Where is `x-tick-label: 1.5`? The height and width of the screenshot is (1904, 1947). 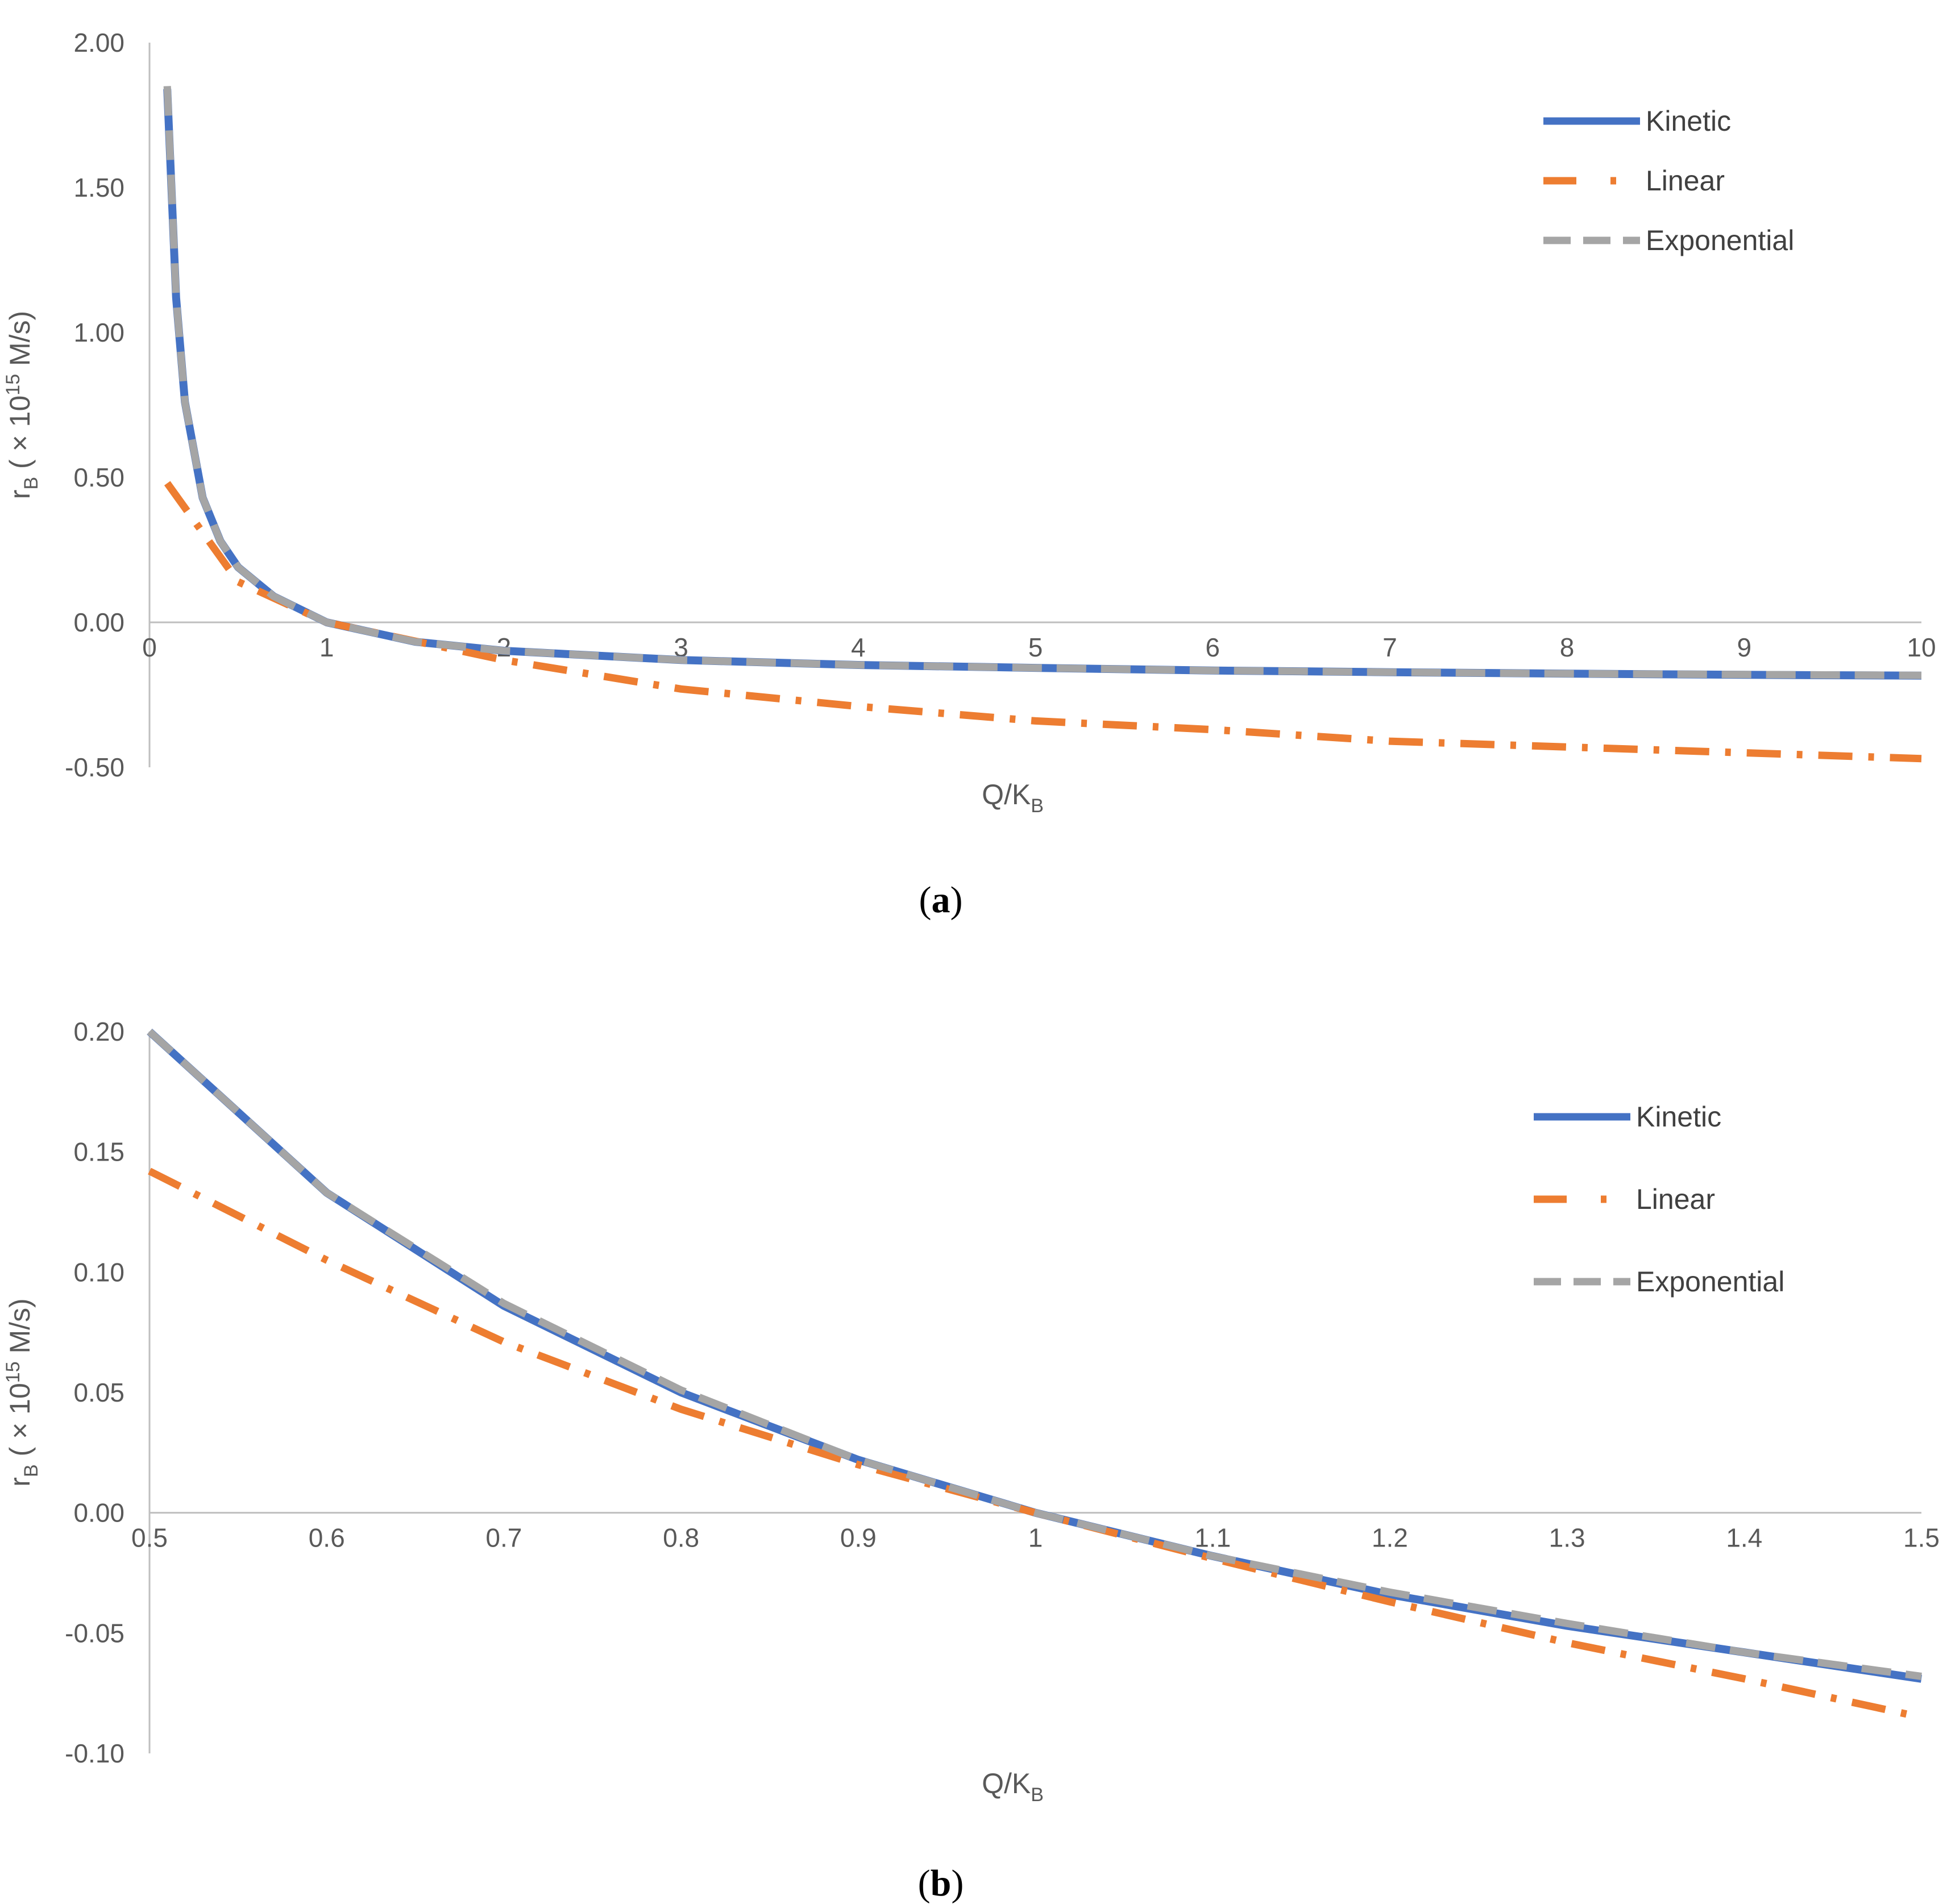 x-tick-label: 1.5 is located at coordinates (1922, 1538).